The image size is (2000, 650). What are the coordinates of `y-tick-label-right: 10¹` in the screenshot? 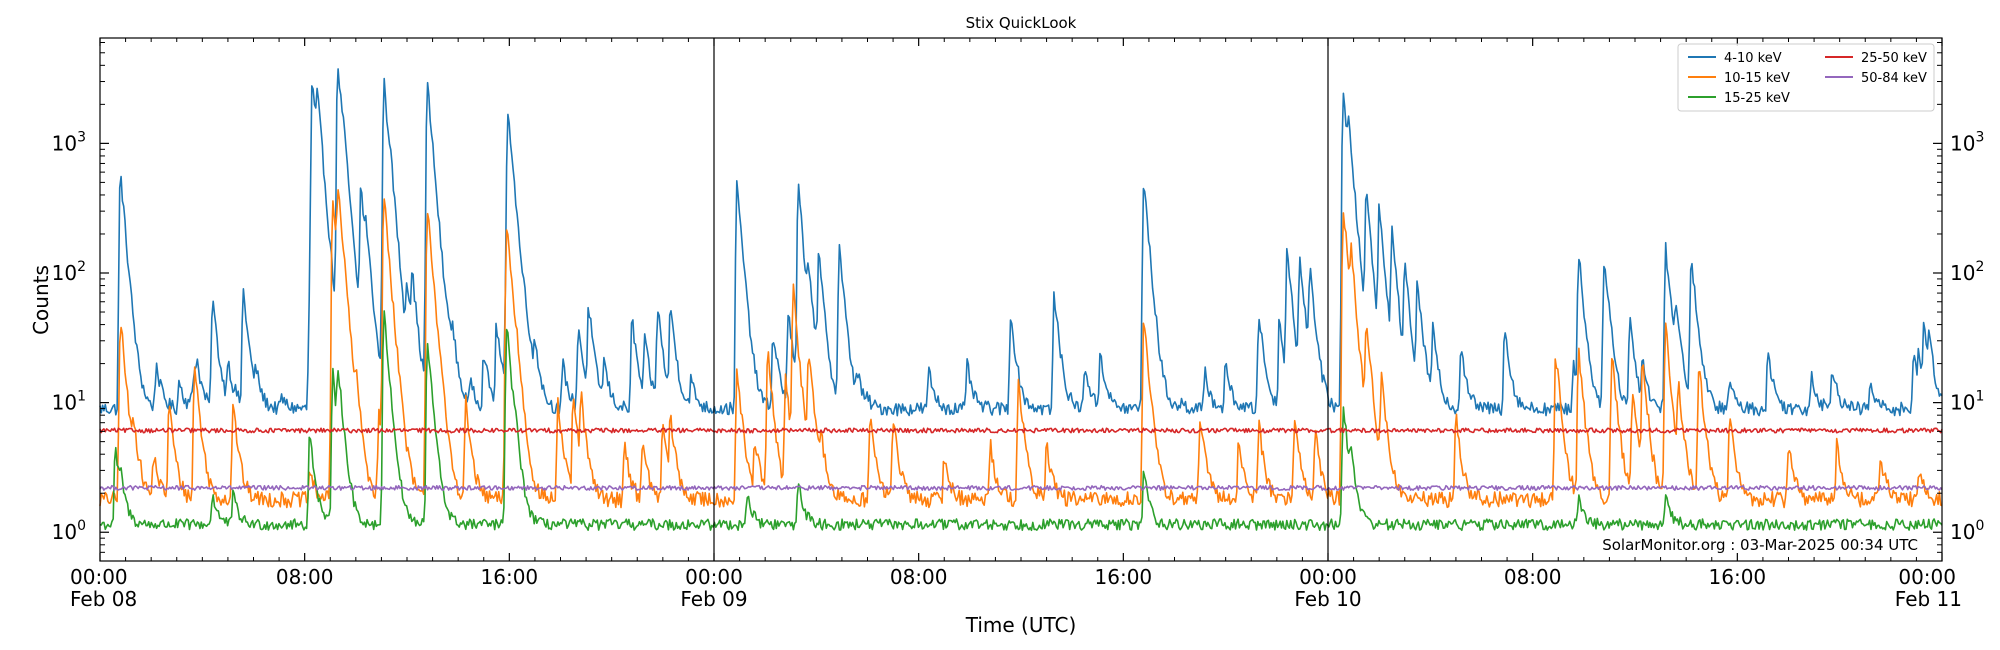 It's located at (1967, 402).